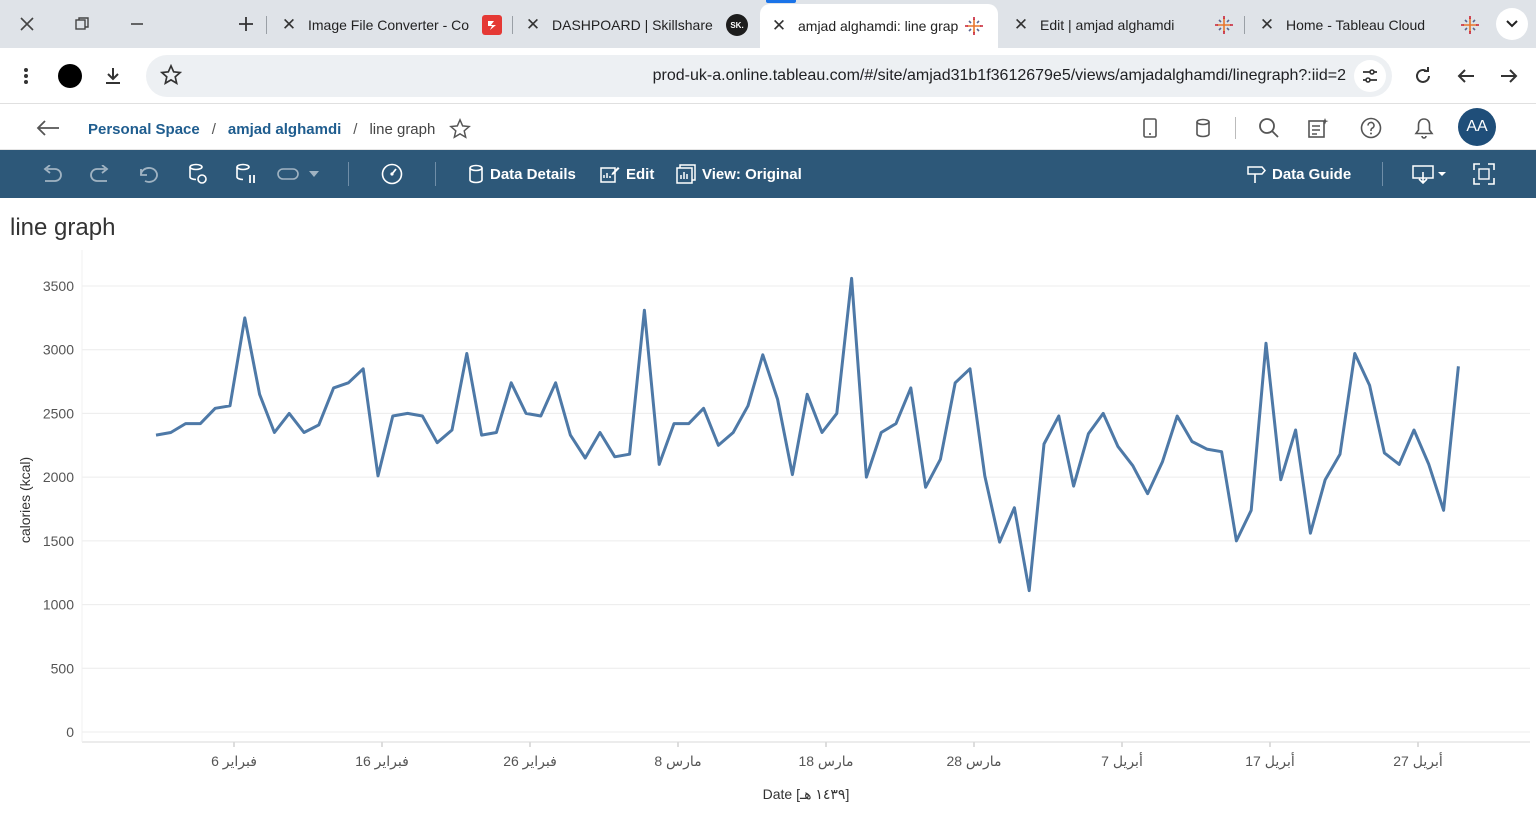 The height and width of the screenshot is (816, 1536). I want to click on reload-icon, so click(1423, 76).